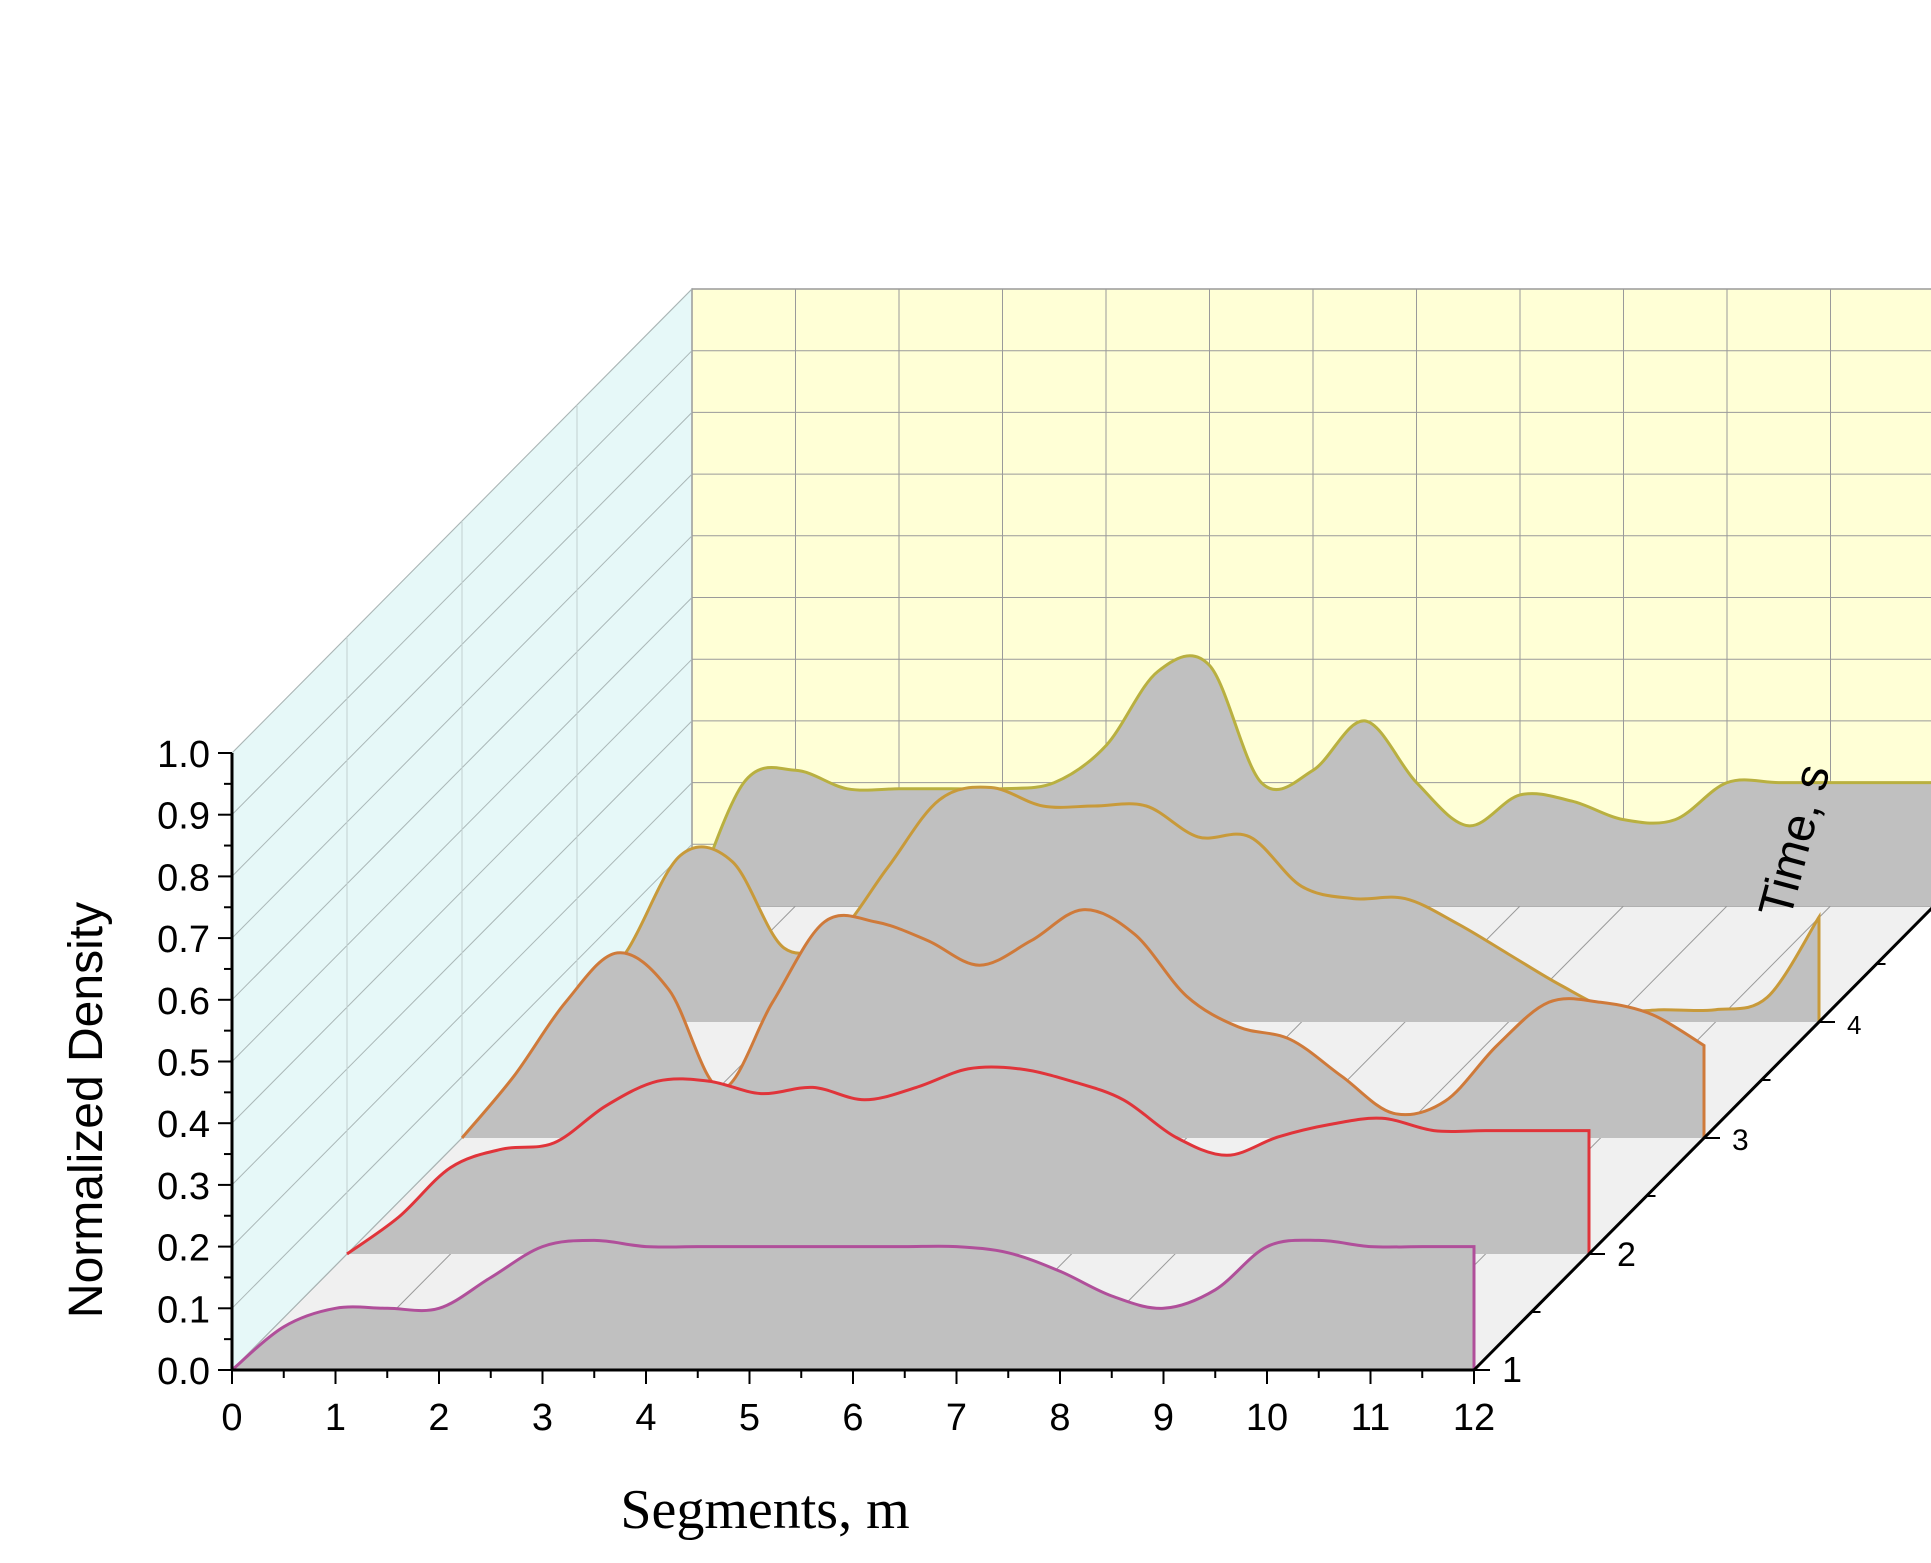 This screenshot has width=1931, height=1563. I want to click on y-axis-title: Normalized Density, so click(86, 1110).